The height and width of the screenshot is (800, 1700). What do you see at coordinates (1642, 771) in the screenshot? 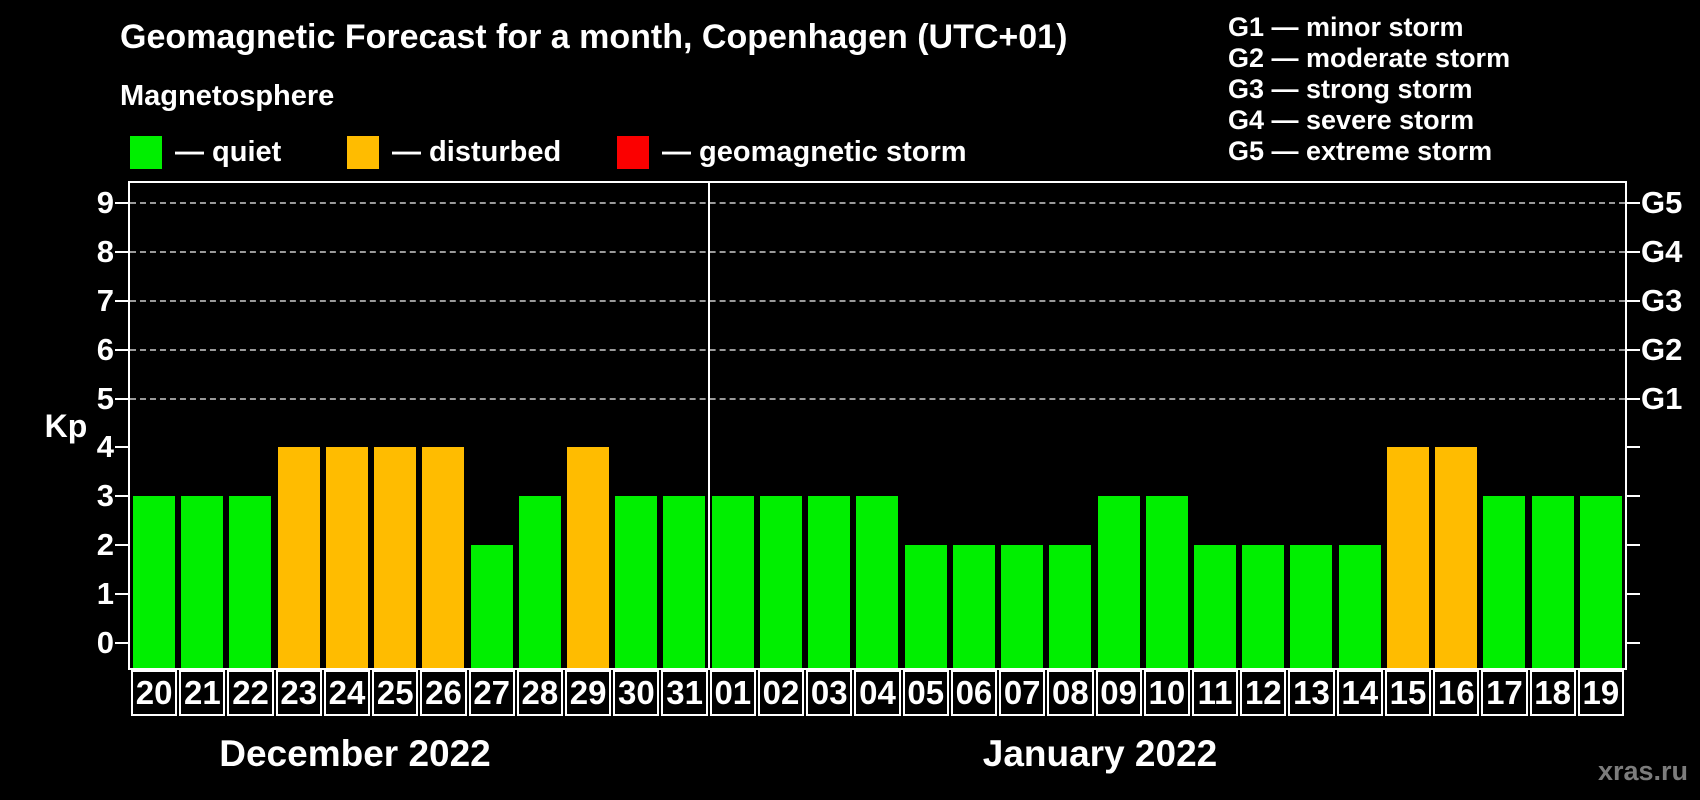
I see `watermark: xras.ru` at bounding box center [1642, 771].